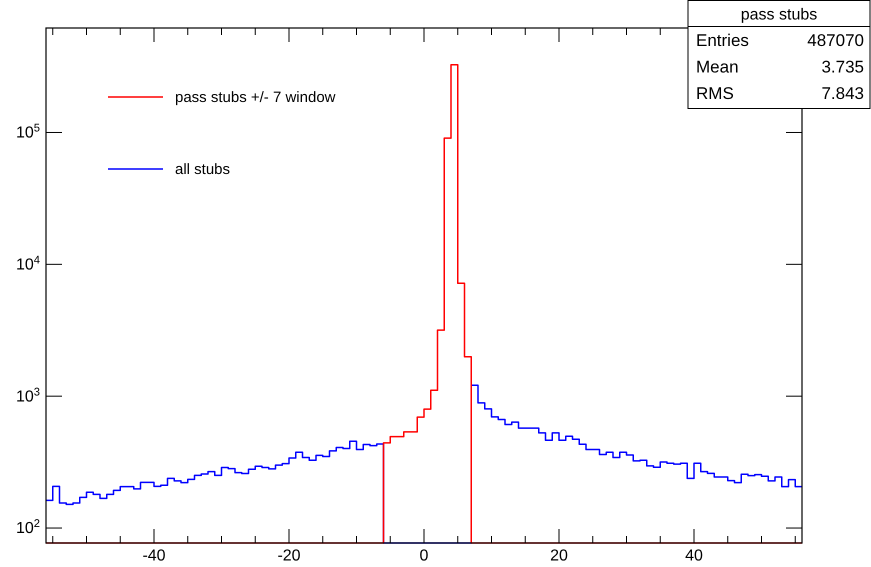  Describe the element at coordinates (717, 67) in the screenshot. I see `annotation: Mean` at that location.